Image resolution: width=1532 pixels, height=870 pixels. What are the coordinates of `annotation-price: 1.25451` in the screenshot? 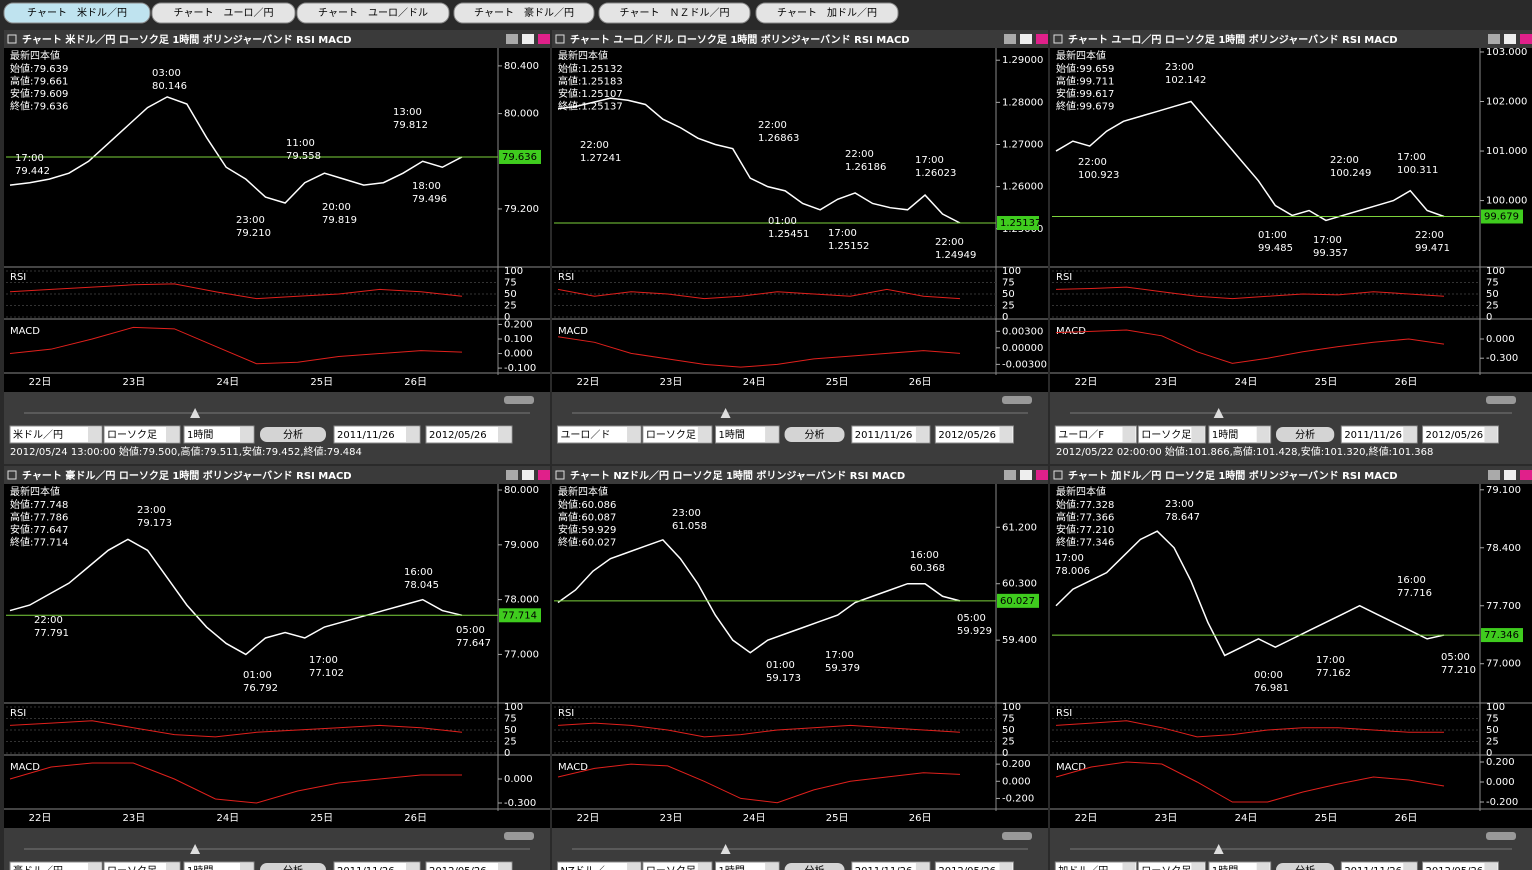 It's located at (788, 234).